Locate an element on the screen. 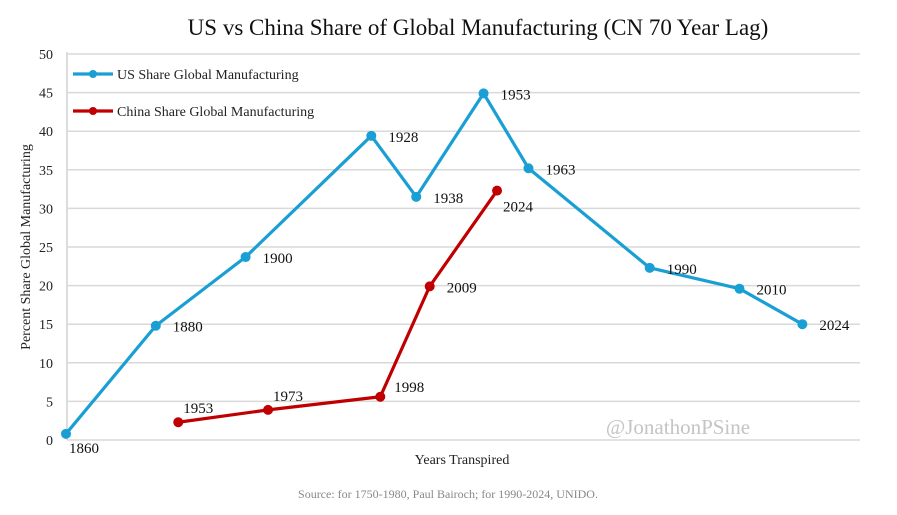  y-tick-label: 5 is located at coordinates (49, 402).